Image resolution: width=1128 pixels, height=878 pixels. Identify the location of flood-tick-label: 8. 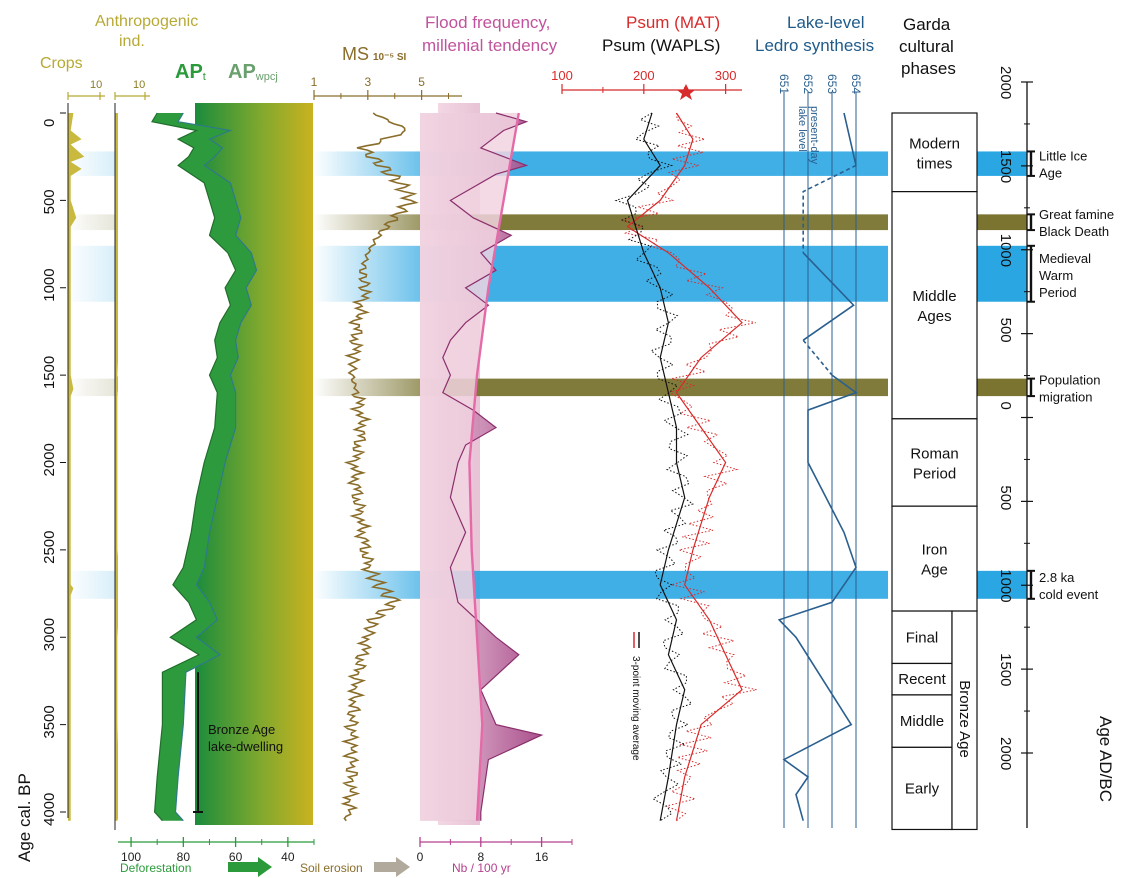
(480, 857).